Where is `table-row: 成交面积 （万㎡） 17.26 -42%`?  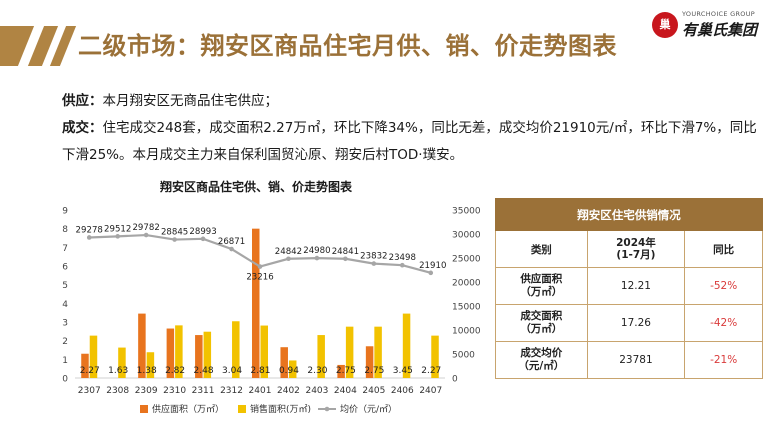
table-row: 成交面积 （万㎡） 17.26 -42% is located at coordinates (629, 323).